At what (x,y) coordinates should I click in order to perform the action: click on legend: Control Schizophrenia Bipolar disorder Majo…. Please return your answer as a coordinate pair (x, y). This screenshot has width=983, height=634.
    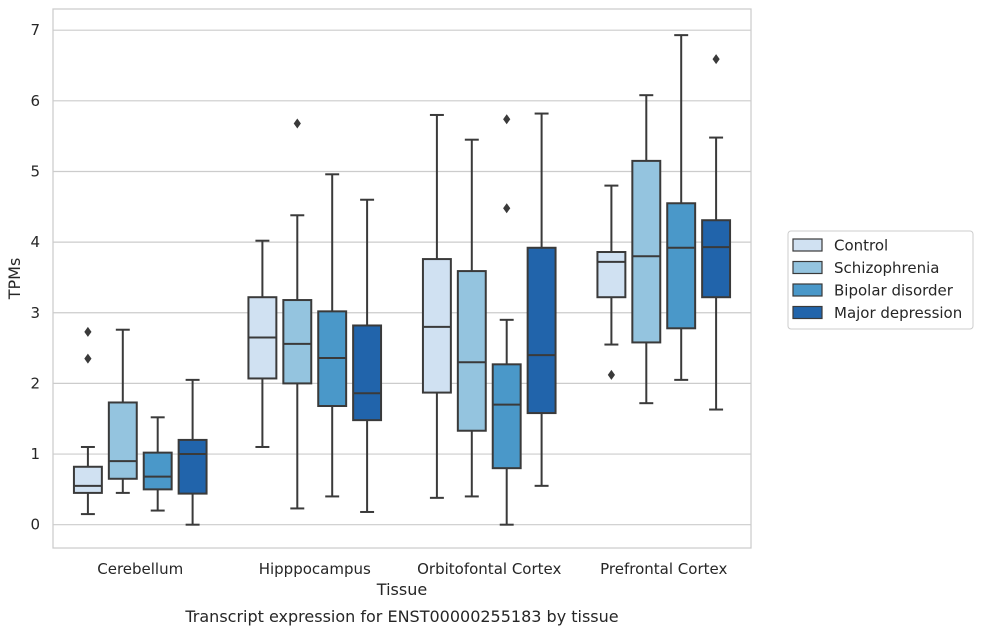
    Looking at the image, I should click on (880, 280).